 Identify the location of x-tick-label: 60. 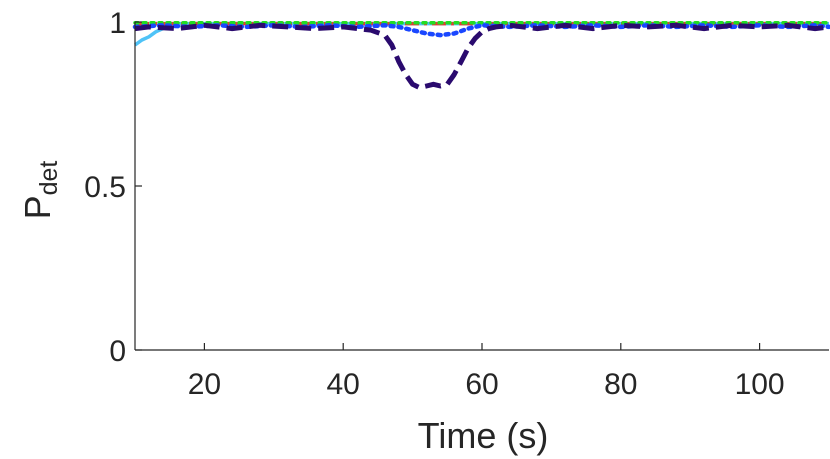
(481, 384).